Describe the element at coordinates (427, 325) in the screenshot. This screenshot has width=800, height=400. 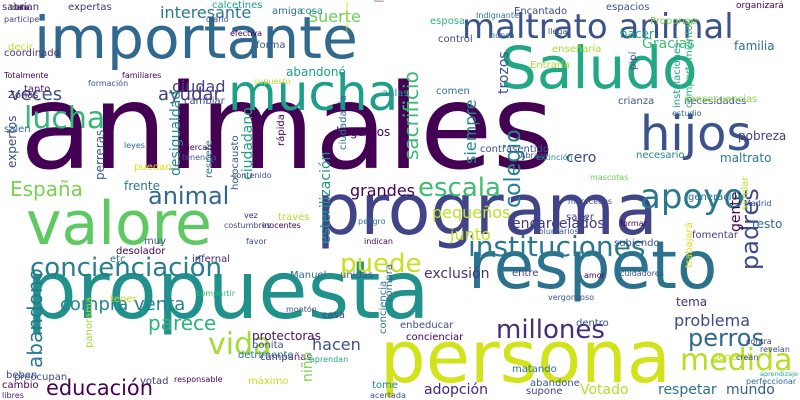
I see `word-enbeducar: enbeducar` at that location.